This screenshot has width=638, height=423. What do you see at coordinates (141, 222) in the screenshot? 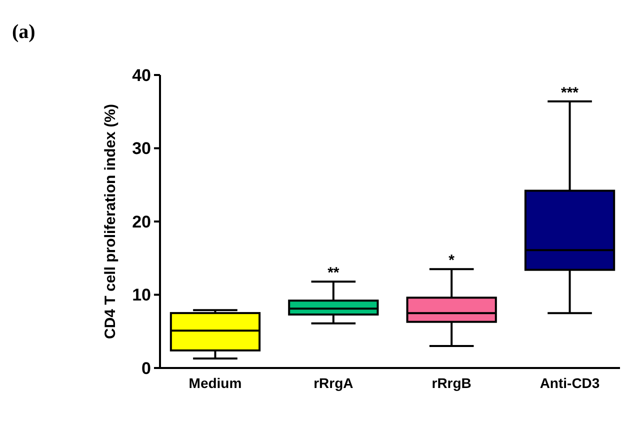
I see `y-tick-label: 20` at bounding box center [141, 222].